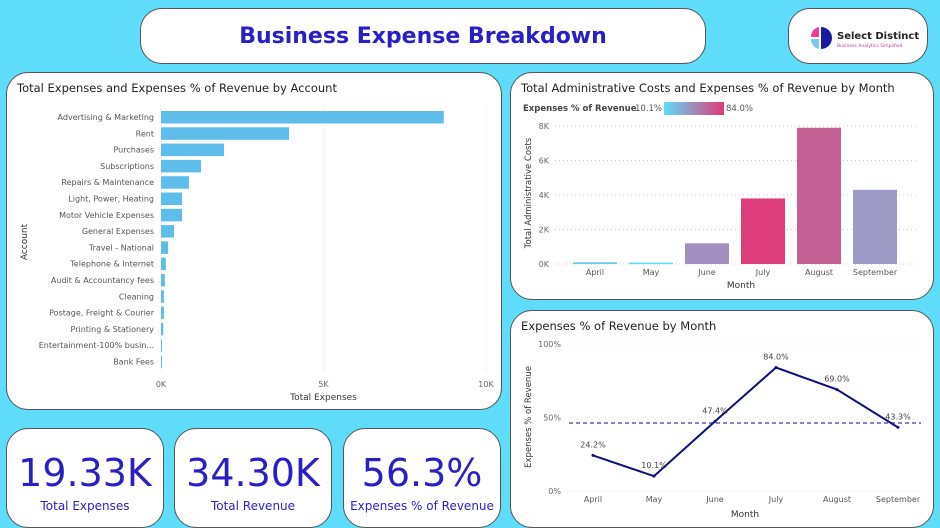 This screenshot has width=940, height=528. I want to click on kpi-total-expenses: 19.33K Total Expenses, so click(85, 478).